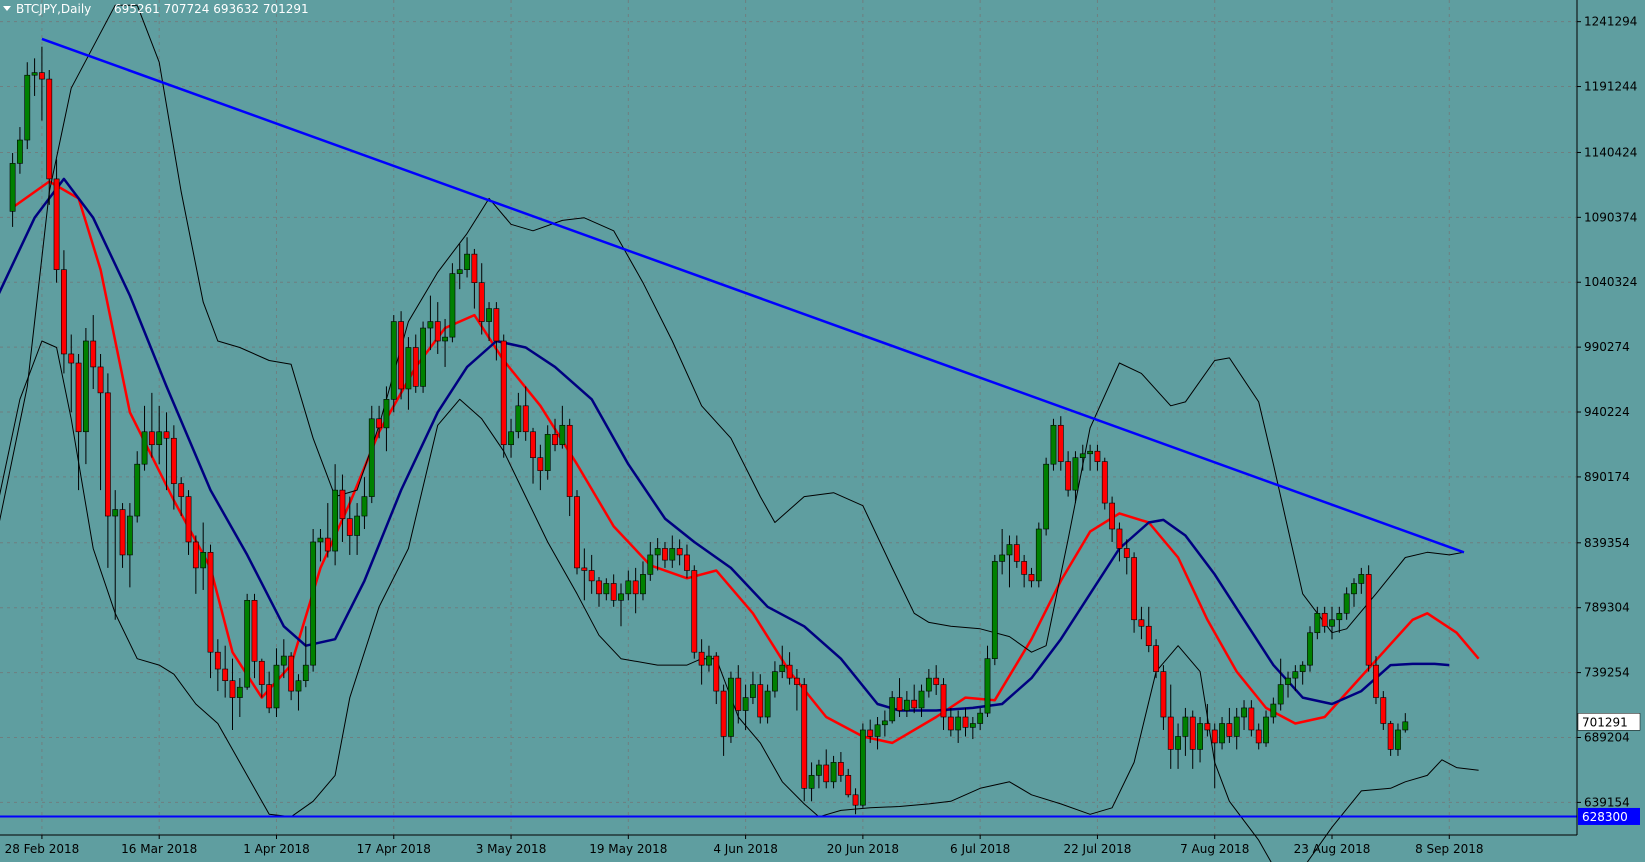 The width and height of the screenshot is (1645, 862). I want to click on x-tick-label: 23 Aug 2018, so click(1332, 849).